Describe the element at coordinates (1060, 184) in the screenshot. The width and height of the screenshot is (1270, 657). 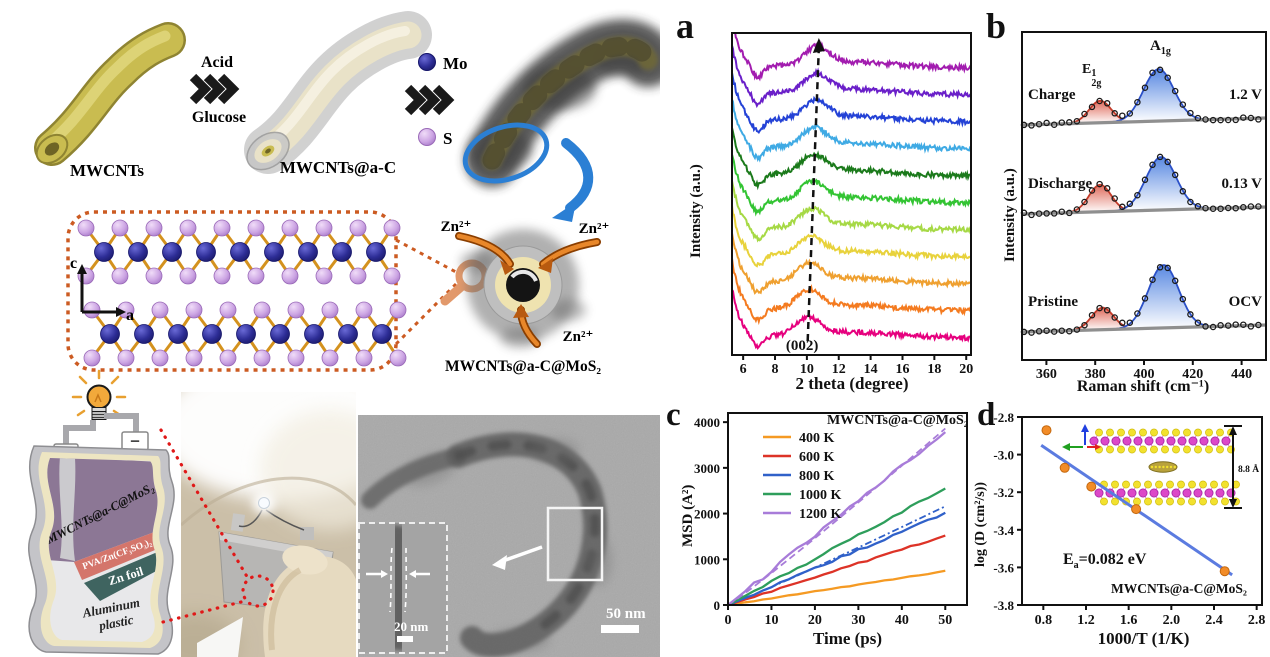
I see `raman-state-label: Discharge` at that location.